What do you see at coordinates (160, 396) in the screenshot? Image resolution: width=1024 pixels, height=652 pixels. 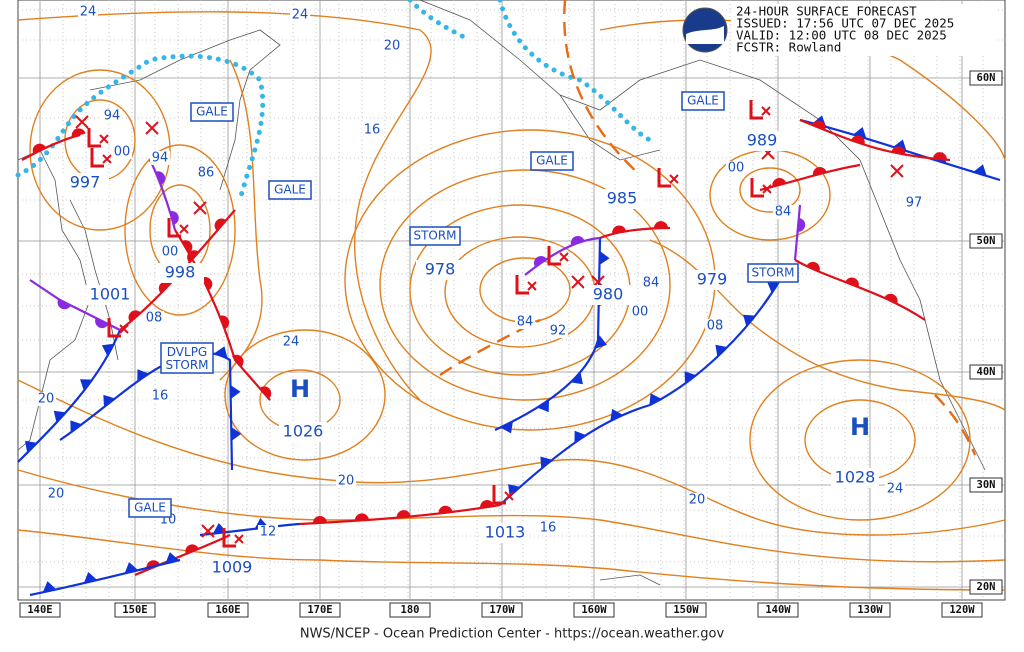 I see `isobar-label: 16` at bounding box center [160, 396].